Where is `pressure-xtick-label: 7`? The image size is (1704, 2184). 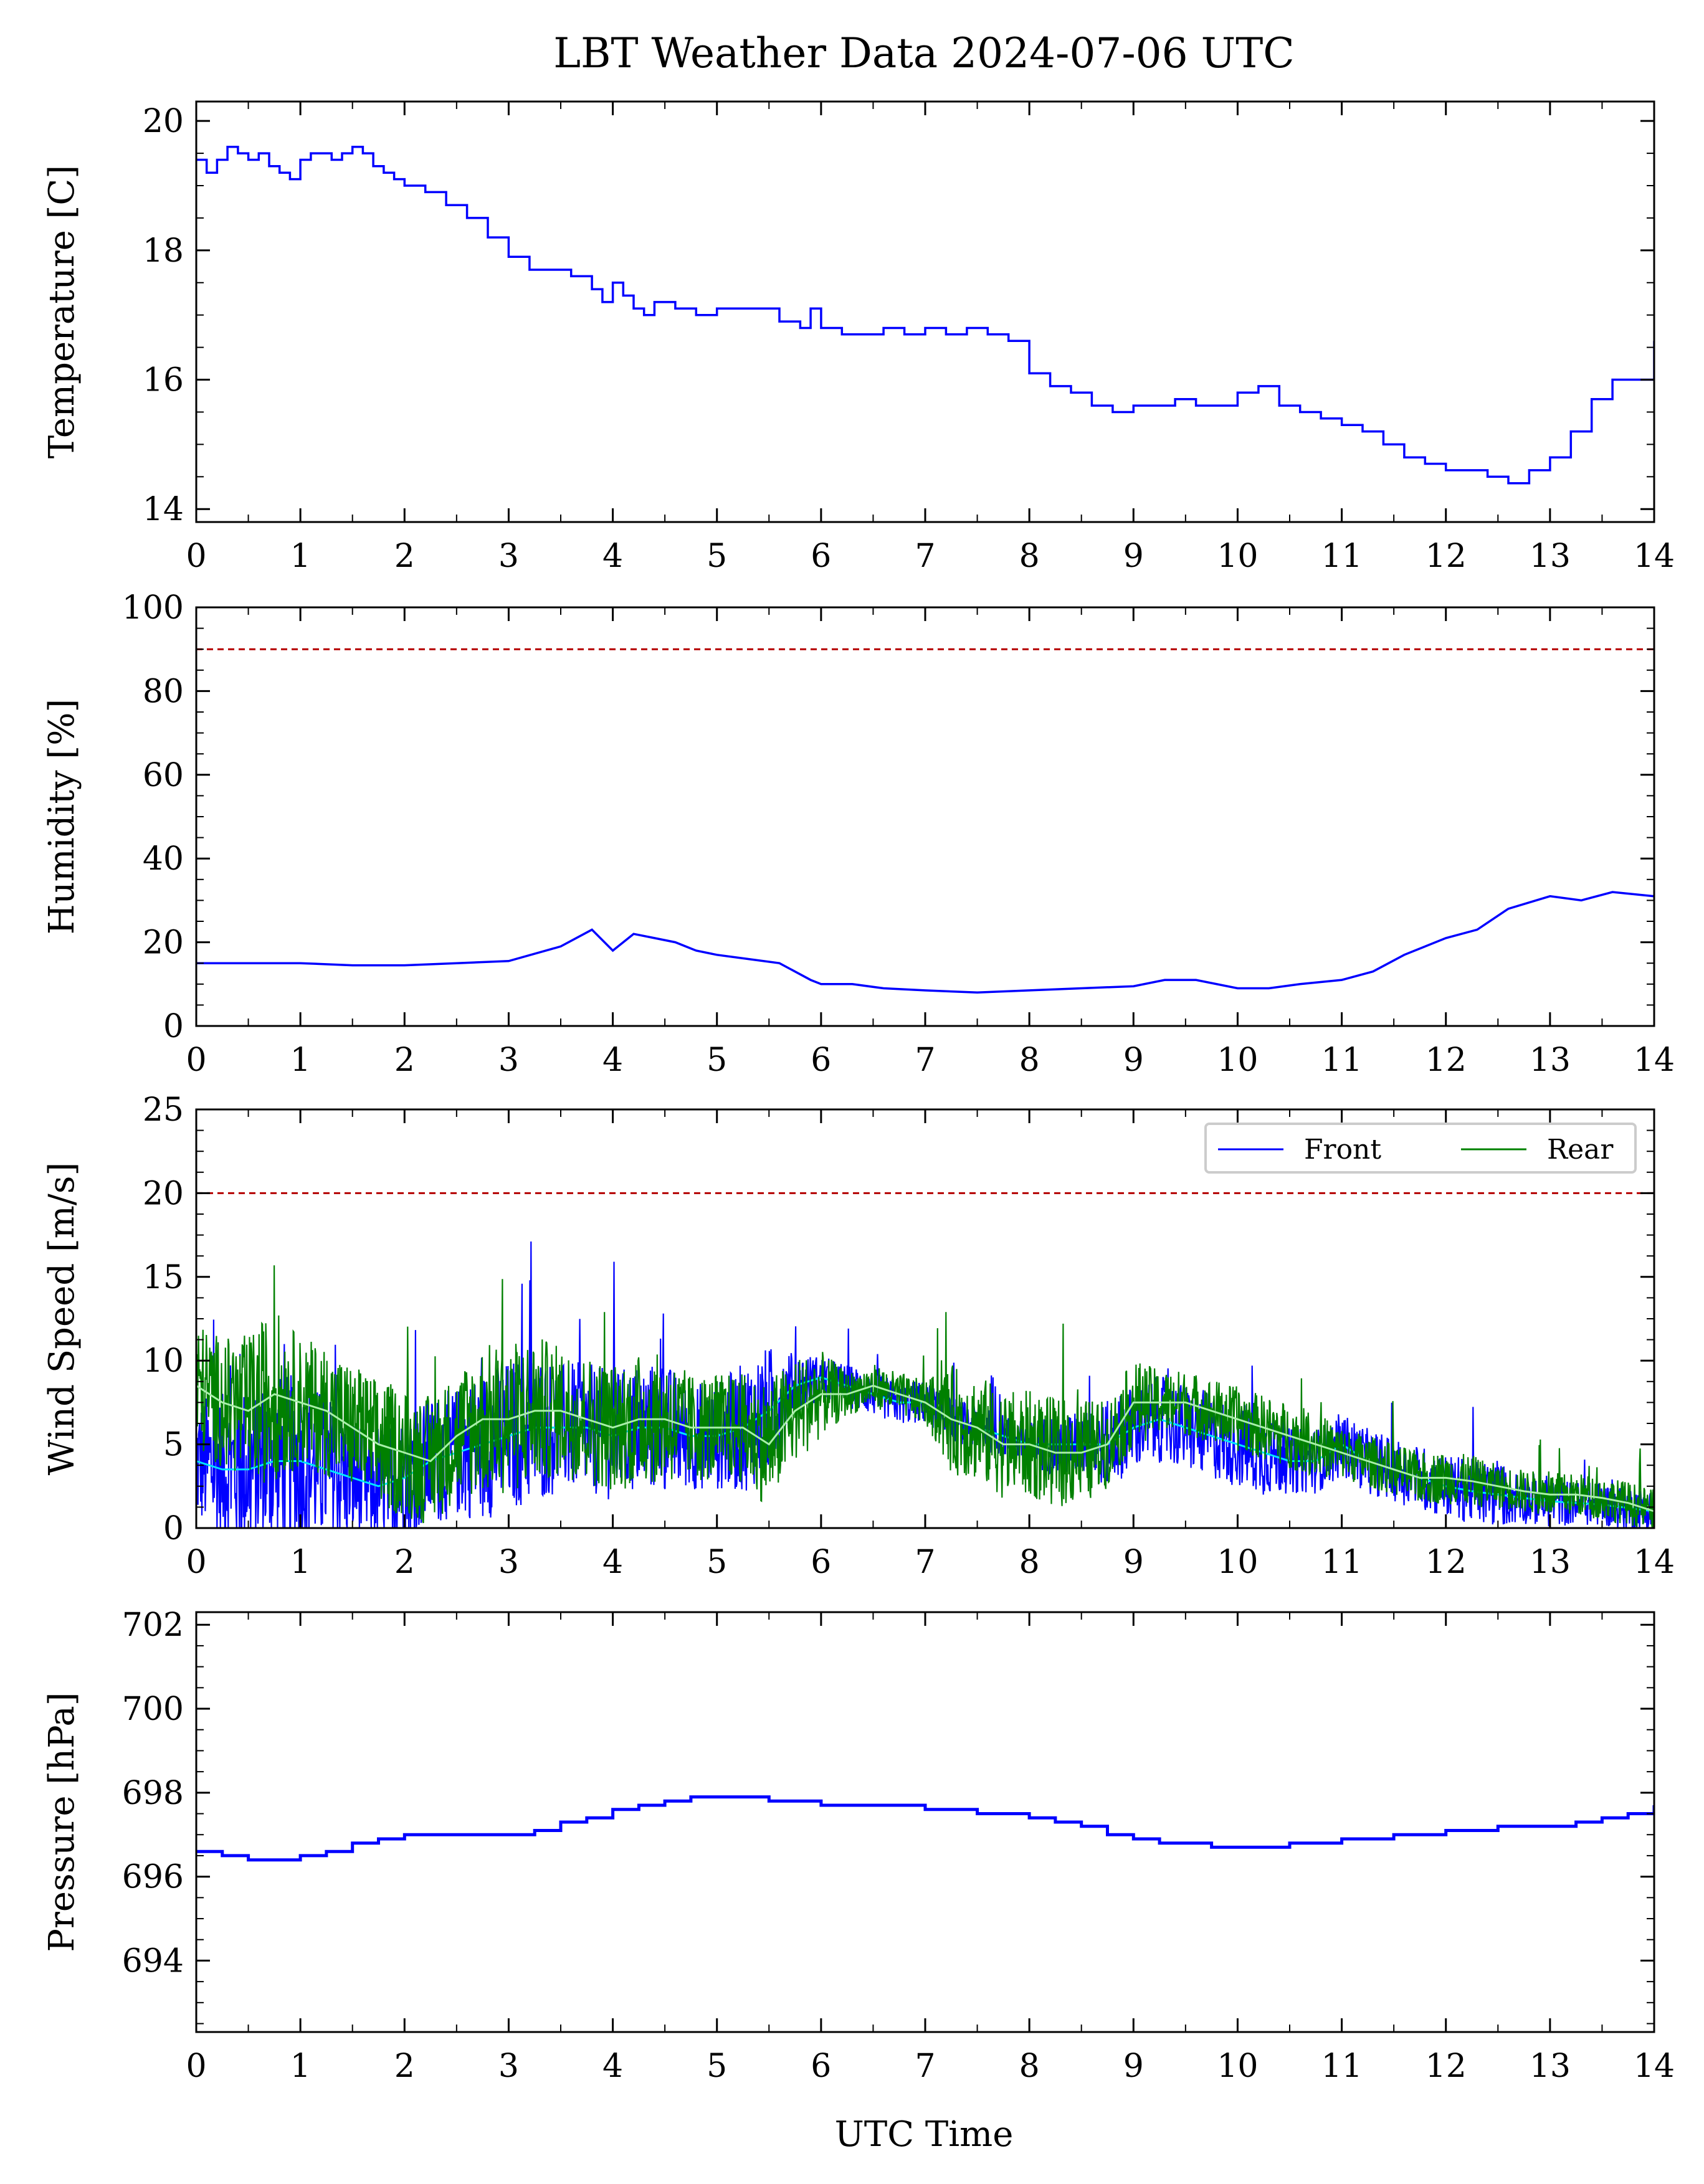
pressure-xtick-label: 7 is located at coordinates (925, 2066).